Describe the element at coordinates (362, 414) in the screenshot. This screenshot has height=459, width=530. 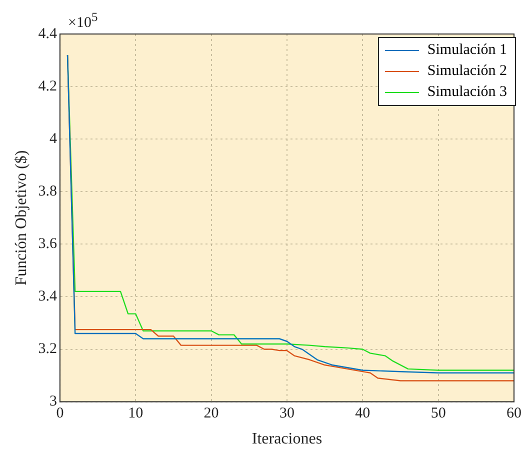
I see `x-tick-label: 40` at that location.